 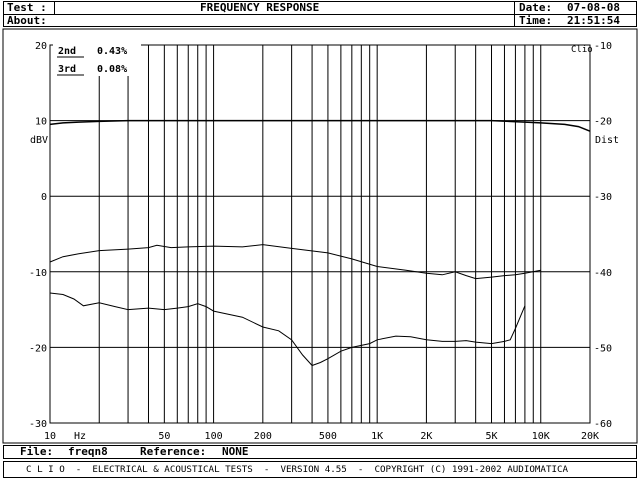 I want to click on y-tick-label: 20, so click(x=41, y=46).